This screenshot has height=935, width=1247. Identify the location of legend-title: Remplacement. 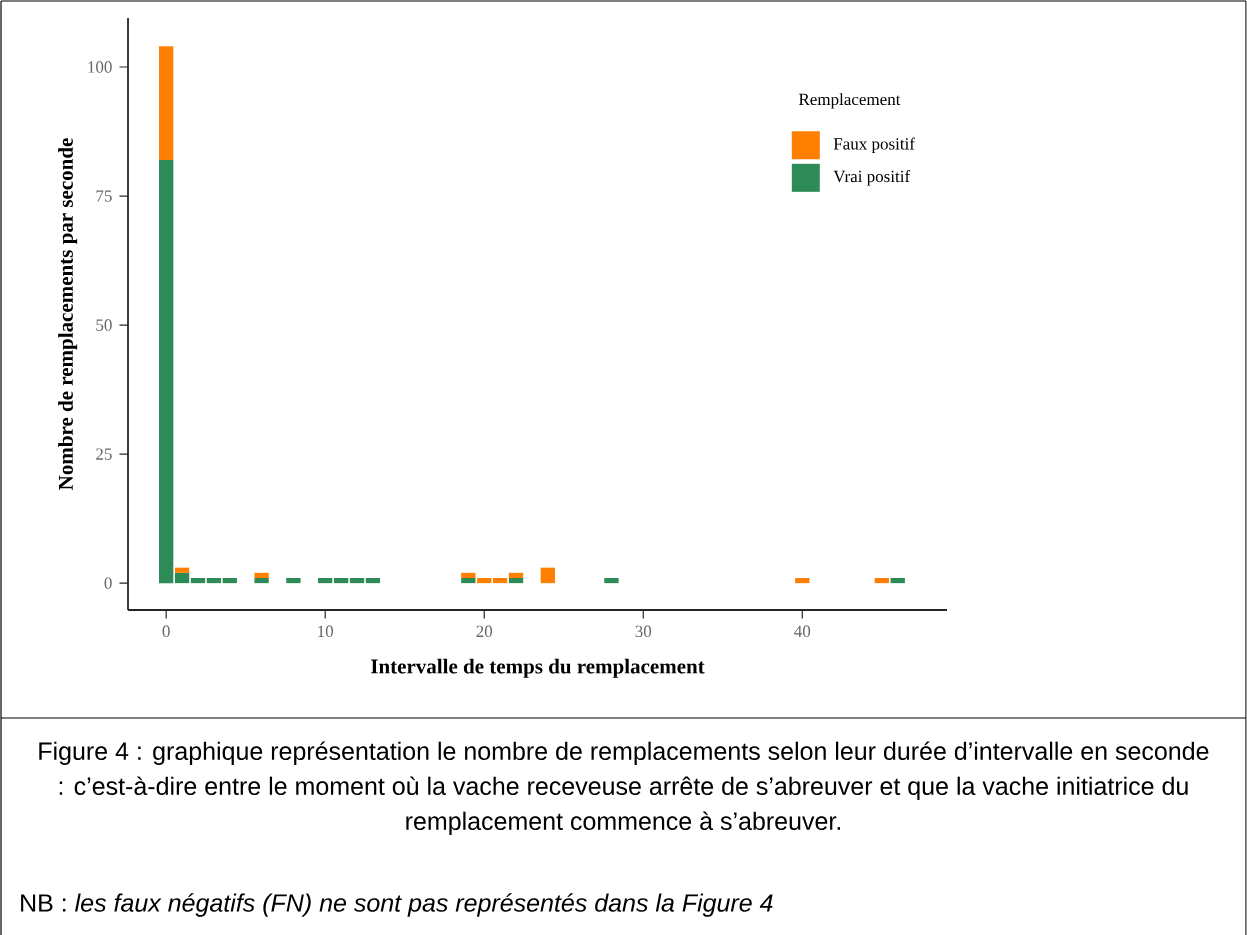
(849, 101).